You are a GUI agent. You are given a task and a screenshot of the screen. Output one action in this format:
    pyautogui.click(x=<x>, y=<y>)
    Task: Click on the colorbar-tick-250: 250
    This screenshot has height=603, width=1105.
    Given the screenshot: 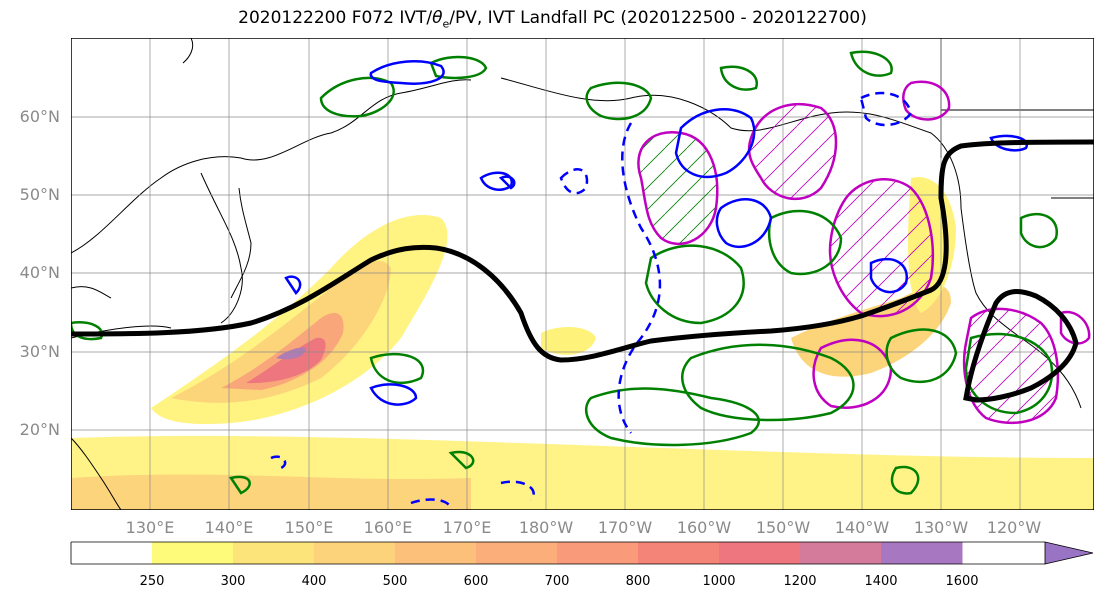 What is the action you would take?
    pyautogui.click(x=152, y=581)
    